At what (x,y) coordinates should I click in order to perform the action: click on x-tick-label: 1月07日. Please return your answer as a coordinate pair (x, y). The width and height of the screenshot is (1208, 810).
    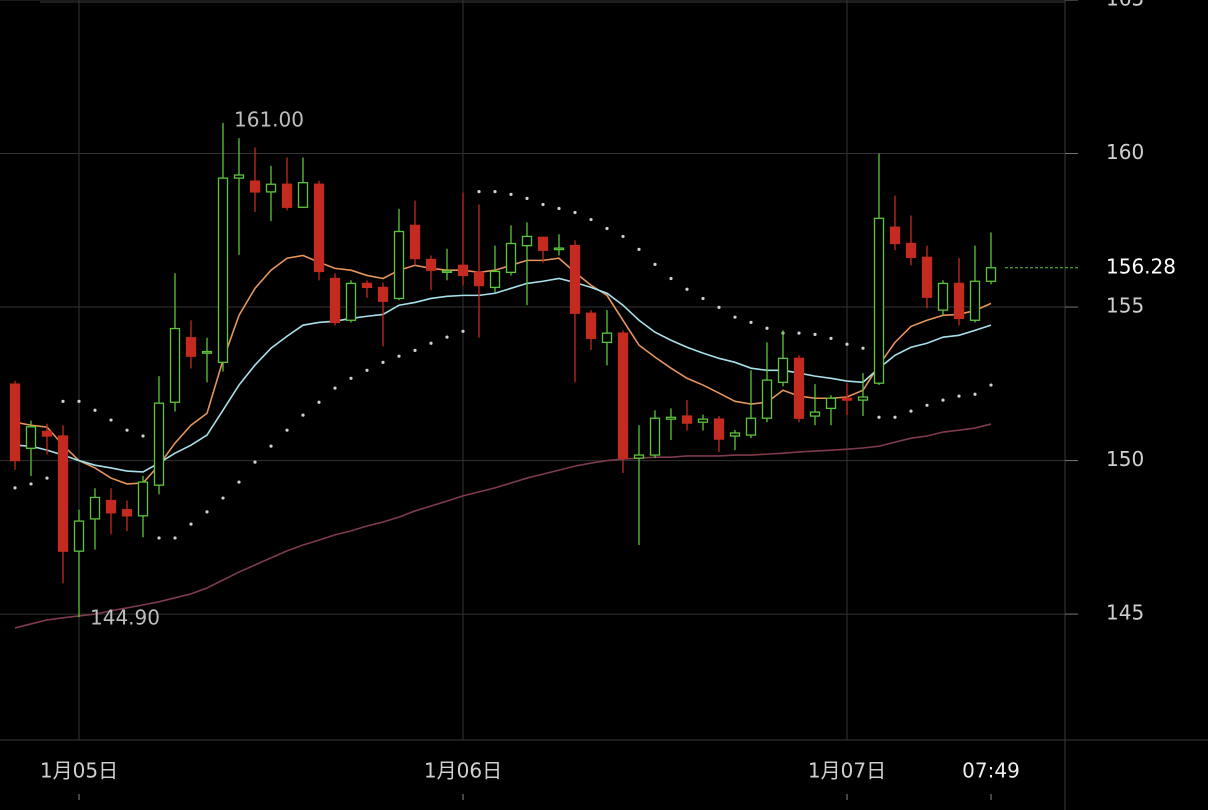
    Looking at the image, I should click on (847, 771).